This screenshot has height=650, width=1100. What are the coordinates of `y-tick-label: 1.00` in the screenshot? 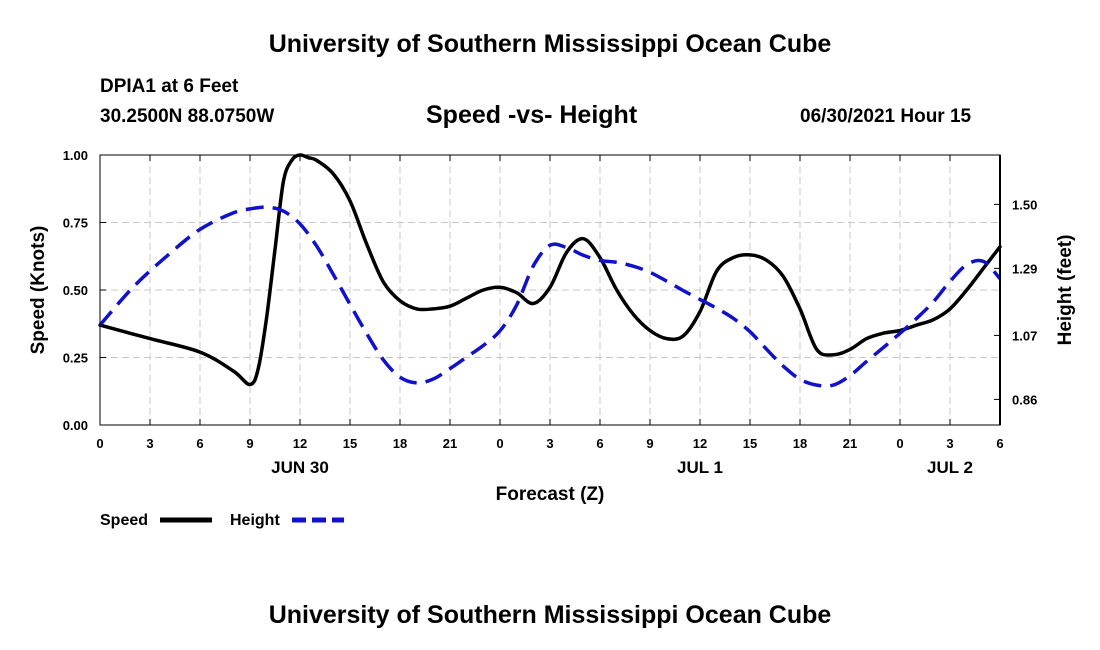 It's located at (75, 155).